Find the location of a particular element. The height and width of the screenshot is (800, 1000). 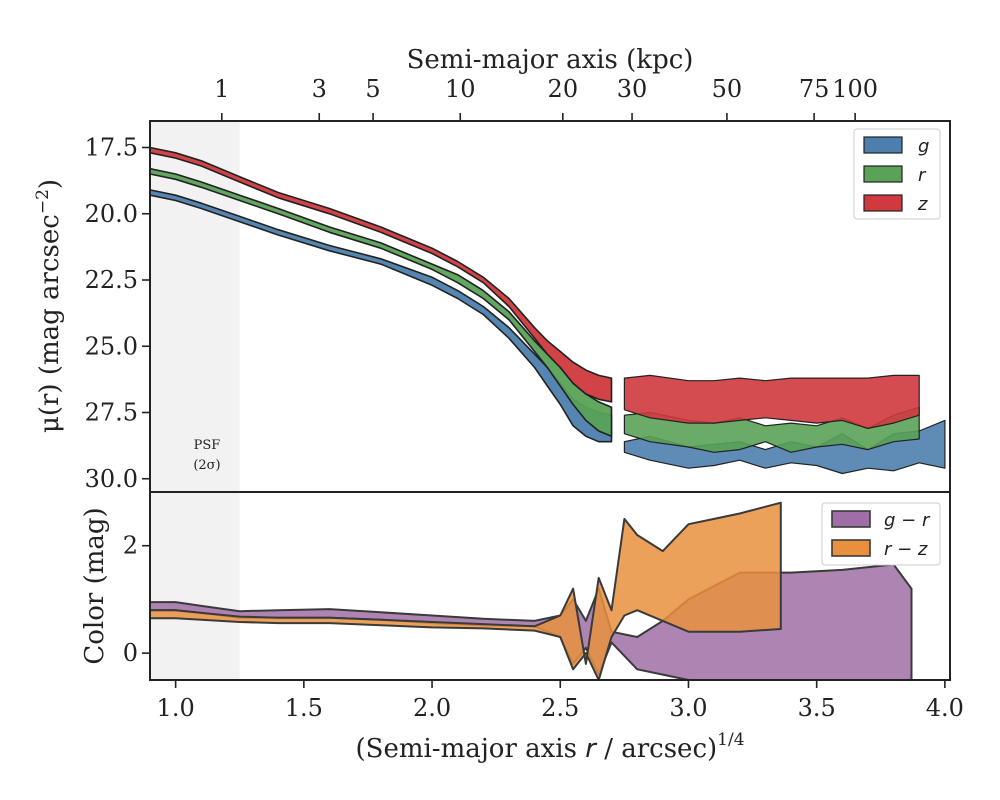

legend-label-z: z is located at coordinates (922, 204).